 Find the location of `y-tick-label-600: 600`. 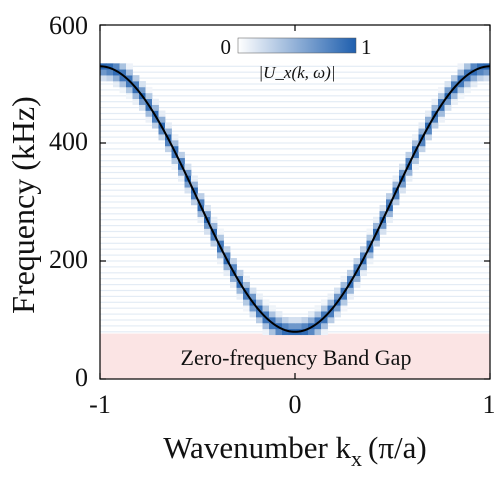

y-tick-label-600: 600 is located at coordinates (68, 25).